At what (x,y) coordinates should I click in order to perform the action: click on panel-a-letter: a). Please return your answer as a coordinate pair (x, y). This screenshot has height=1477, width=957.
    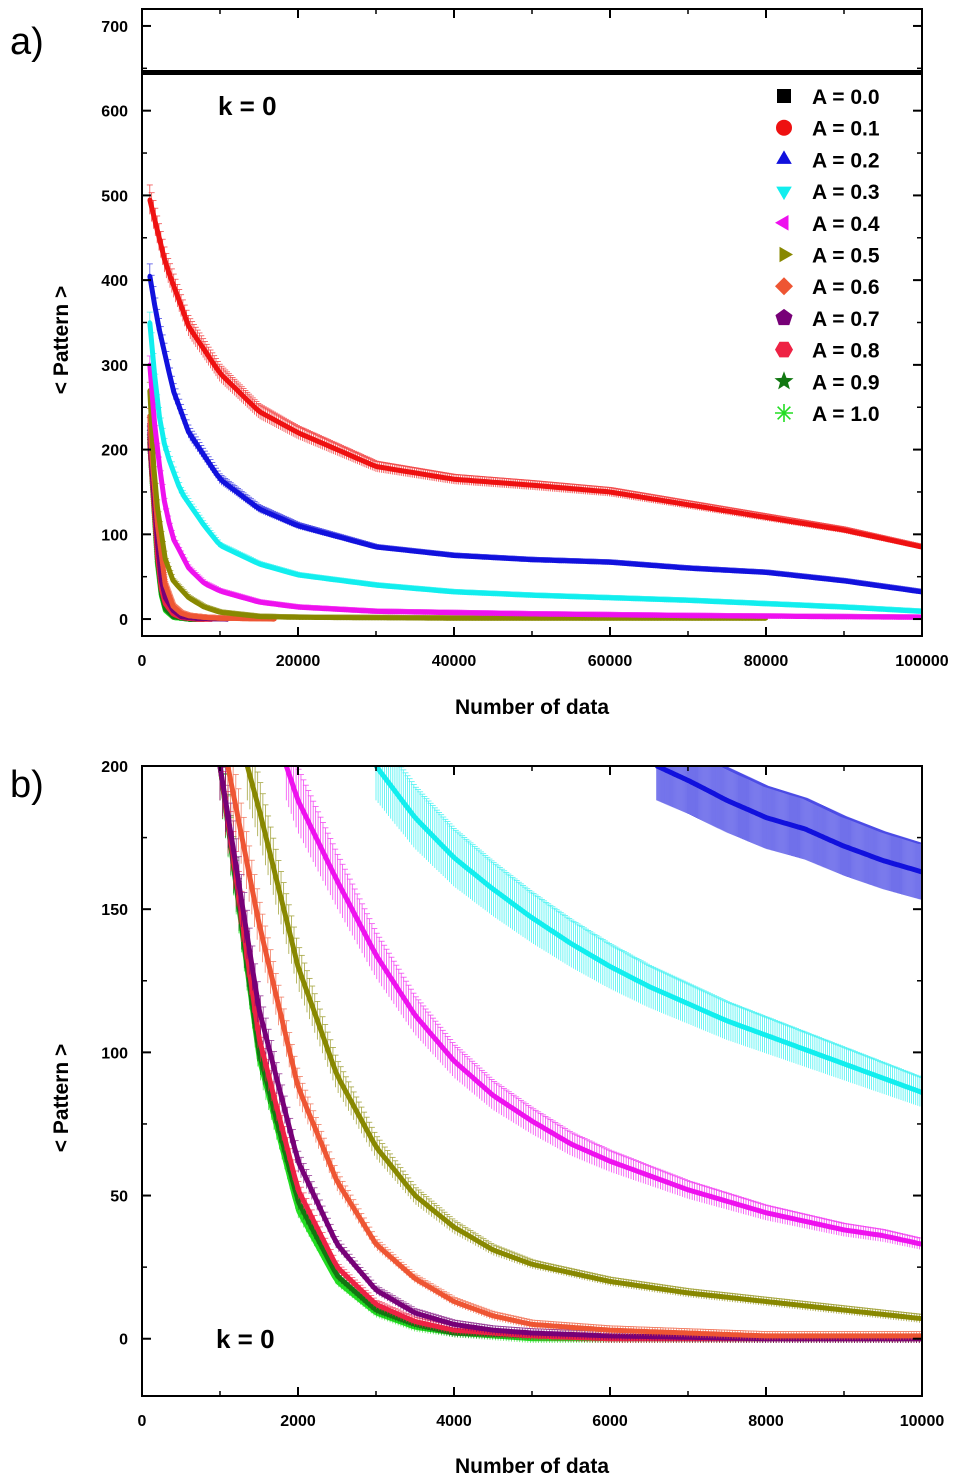
    Looking at the image, I should click on (27, 42).